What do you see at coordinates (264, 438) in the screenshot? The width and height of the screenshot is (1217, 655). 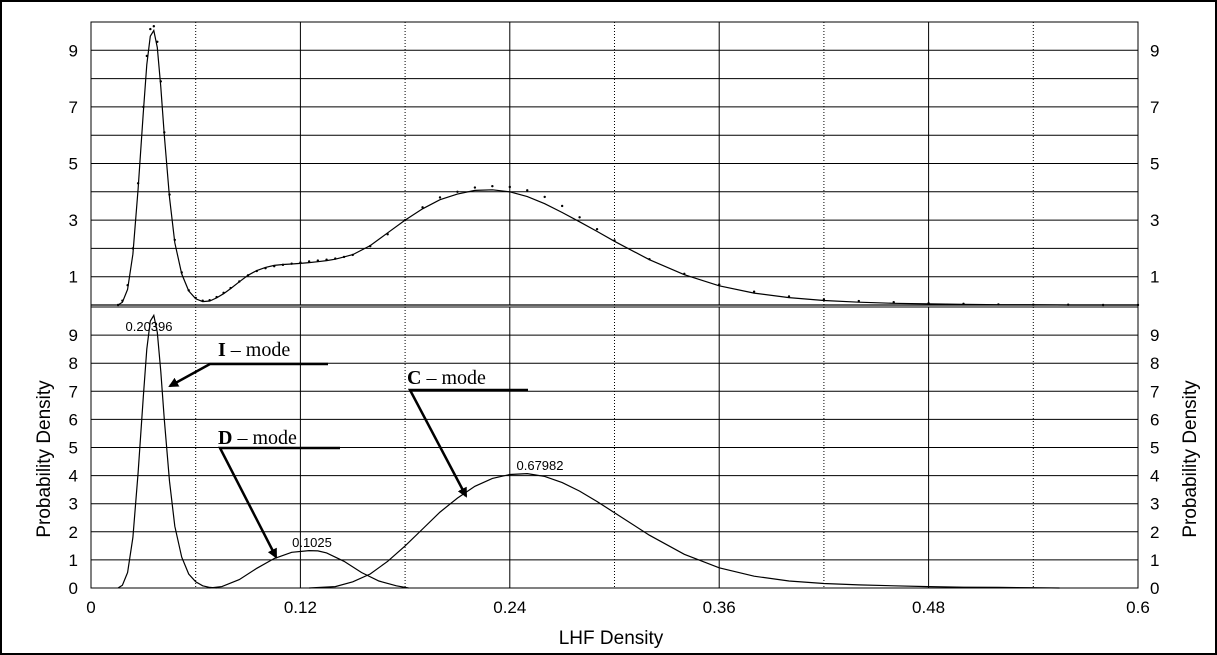 I see `annotation-d-text: – mode` at bounding box center [264, 438].